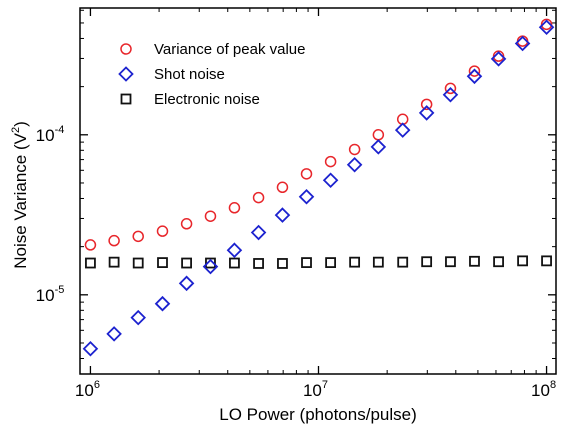 Image resolution: width=563 pixels, height=427 pixels. What do you see at coordinates (207, 99) in the screenshot?
I see `legend-label: Electronic noise` at bounding box center [207, 99].